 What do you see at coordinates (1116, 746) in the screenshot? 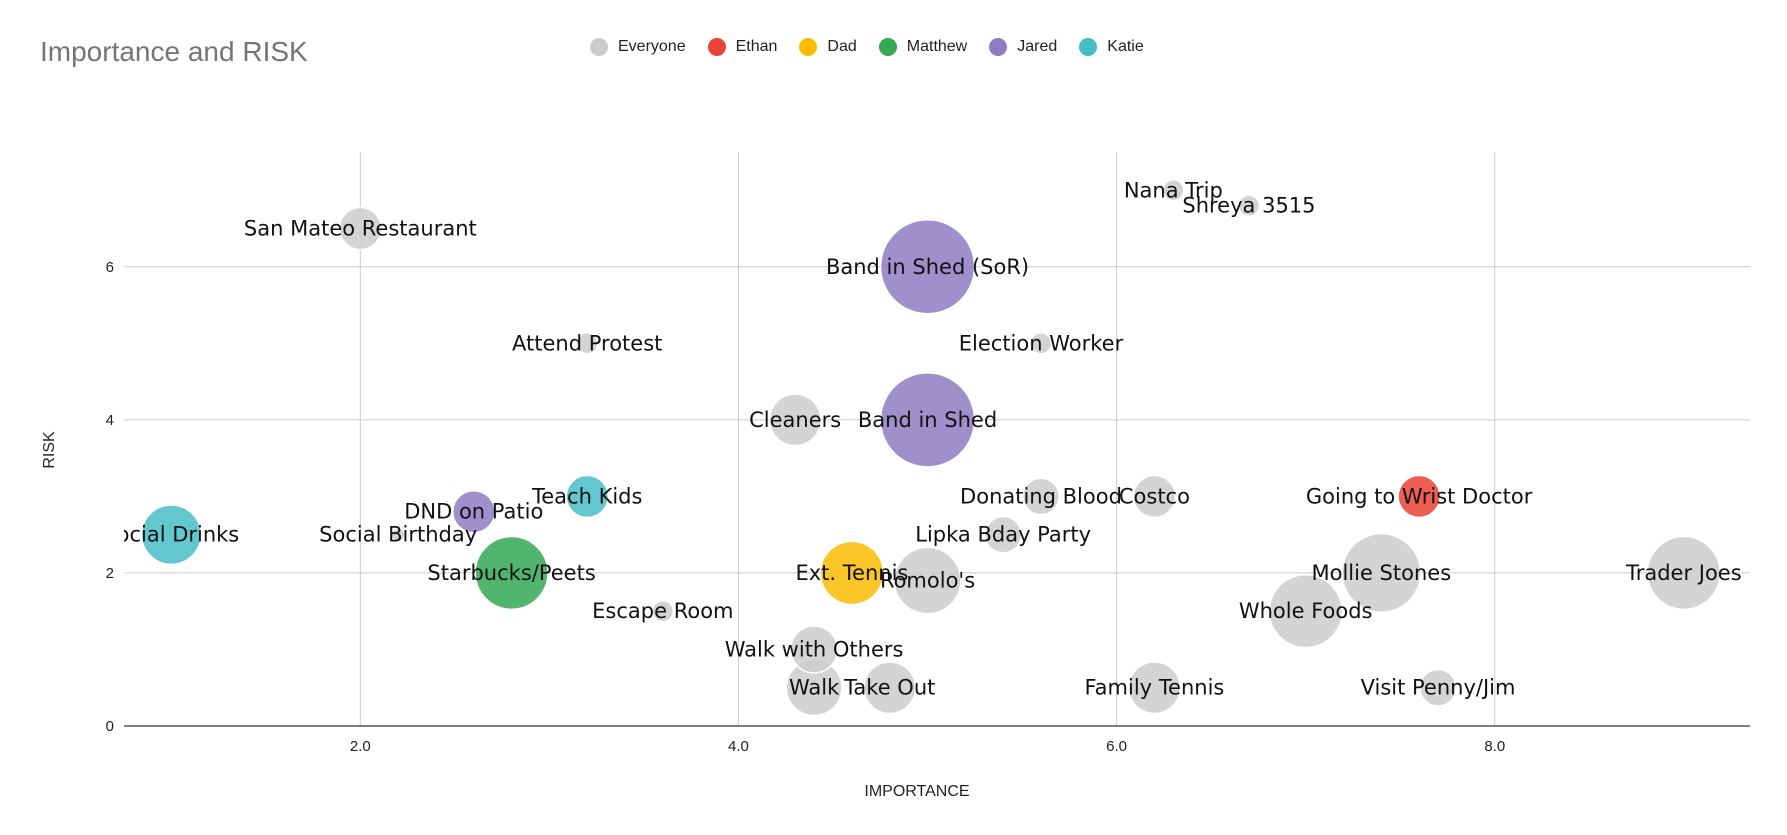
I see `x-tick-label: 6.0` at bounding box center [1116, 746].